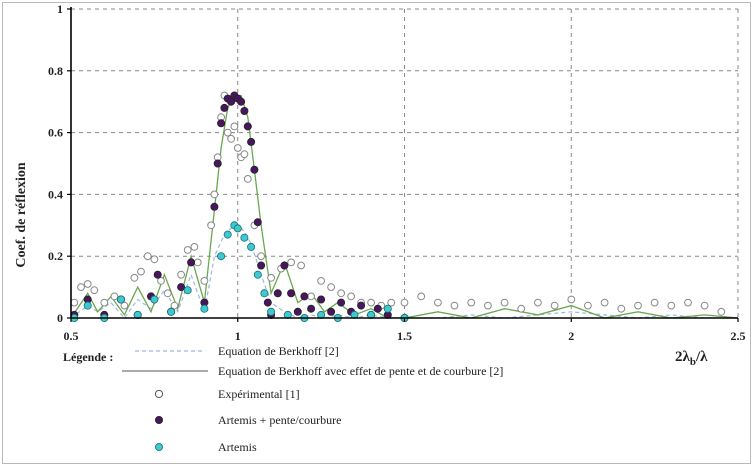 The height and width of the screenshot is (468, 755). Describe the element at coordinates (60, 318) in the screenshot. I see `y-tick-label: 0` at that location.